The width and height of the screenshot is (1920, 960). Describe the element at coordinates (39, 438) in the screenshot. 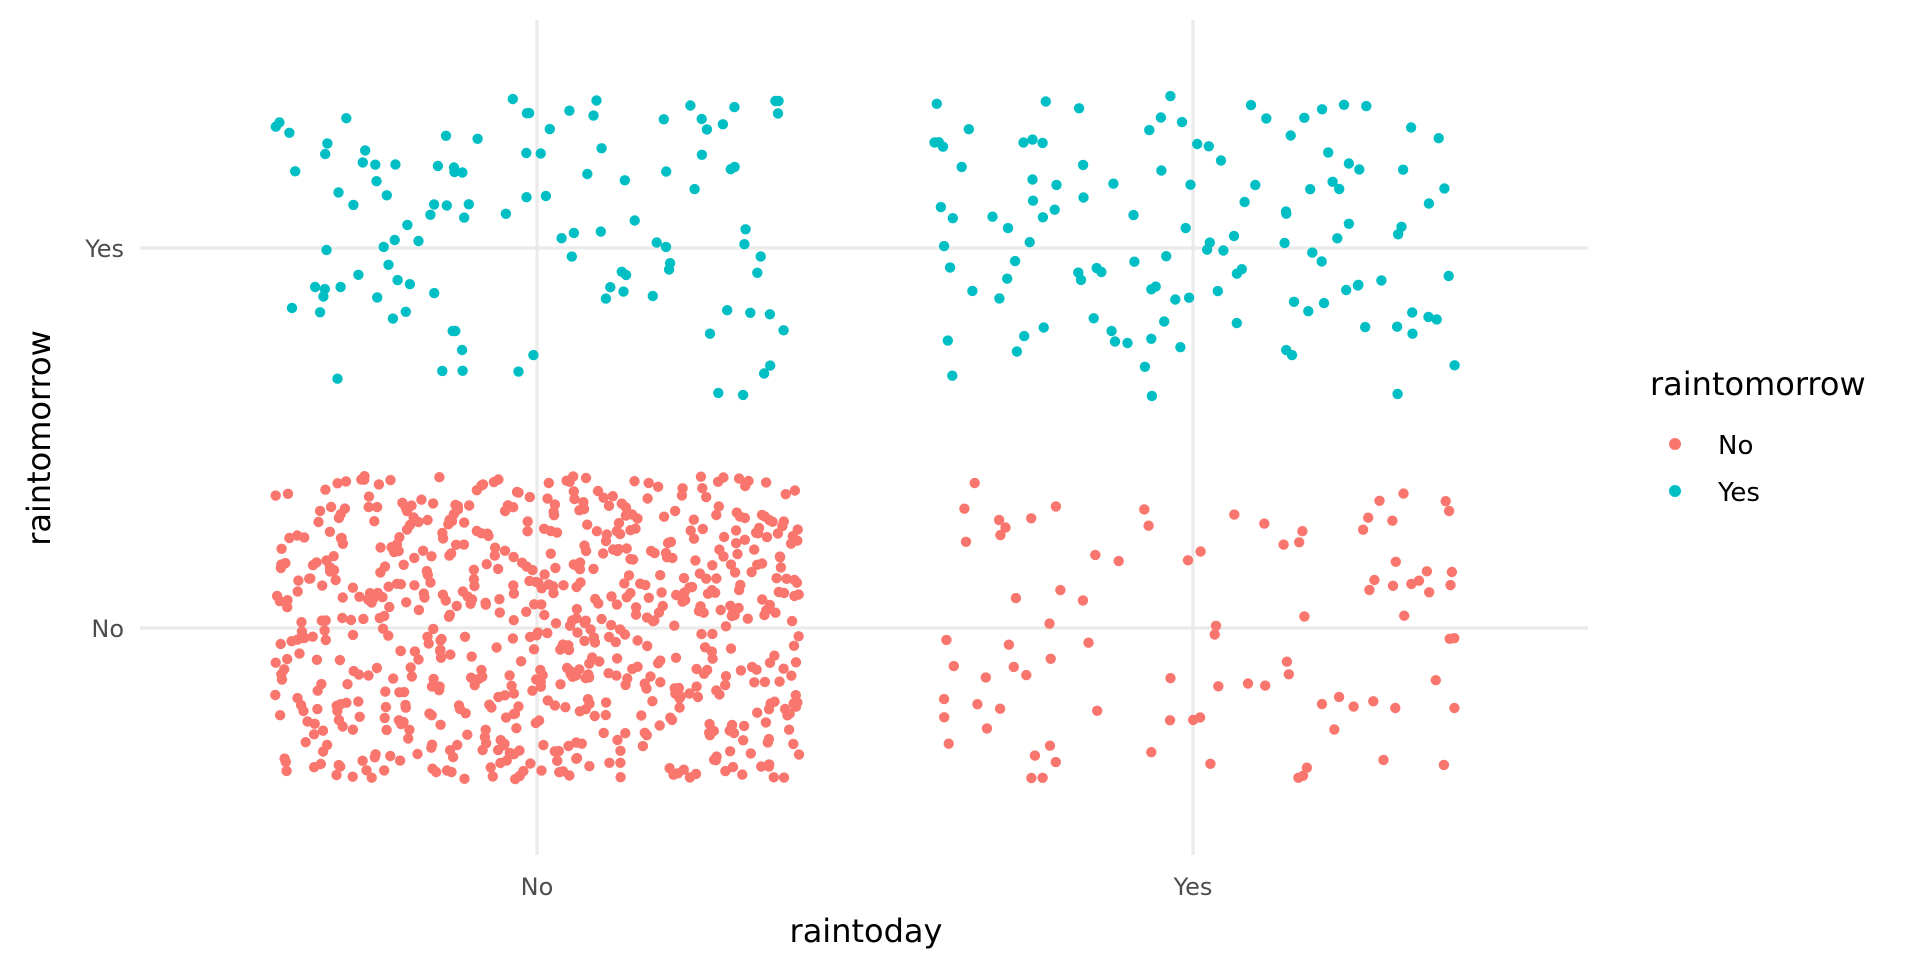

I see `y-axis-title: raintomorrow` at that location.